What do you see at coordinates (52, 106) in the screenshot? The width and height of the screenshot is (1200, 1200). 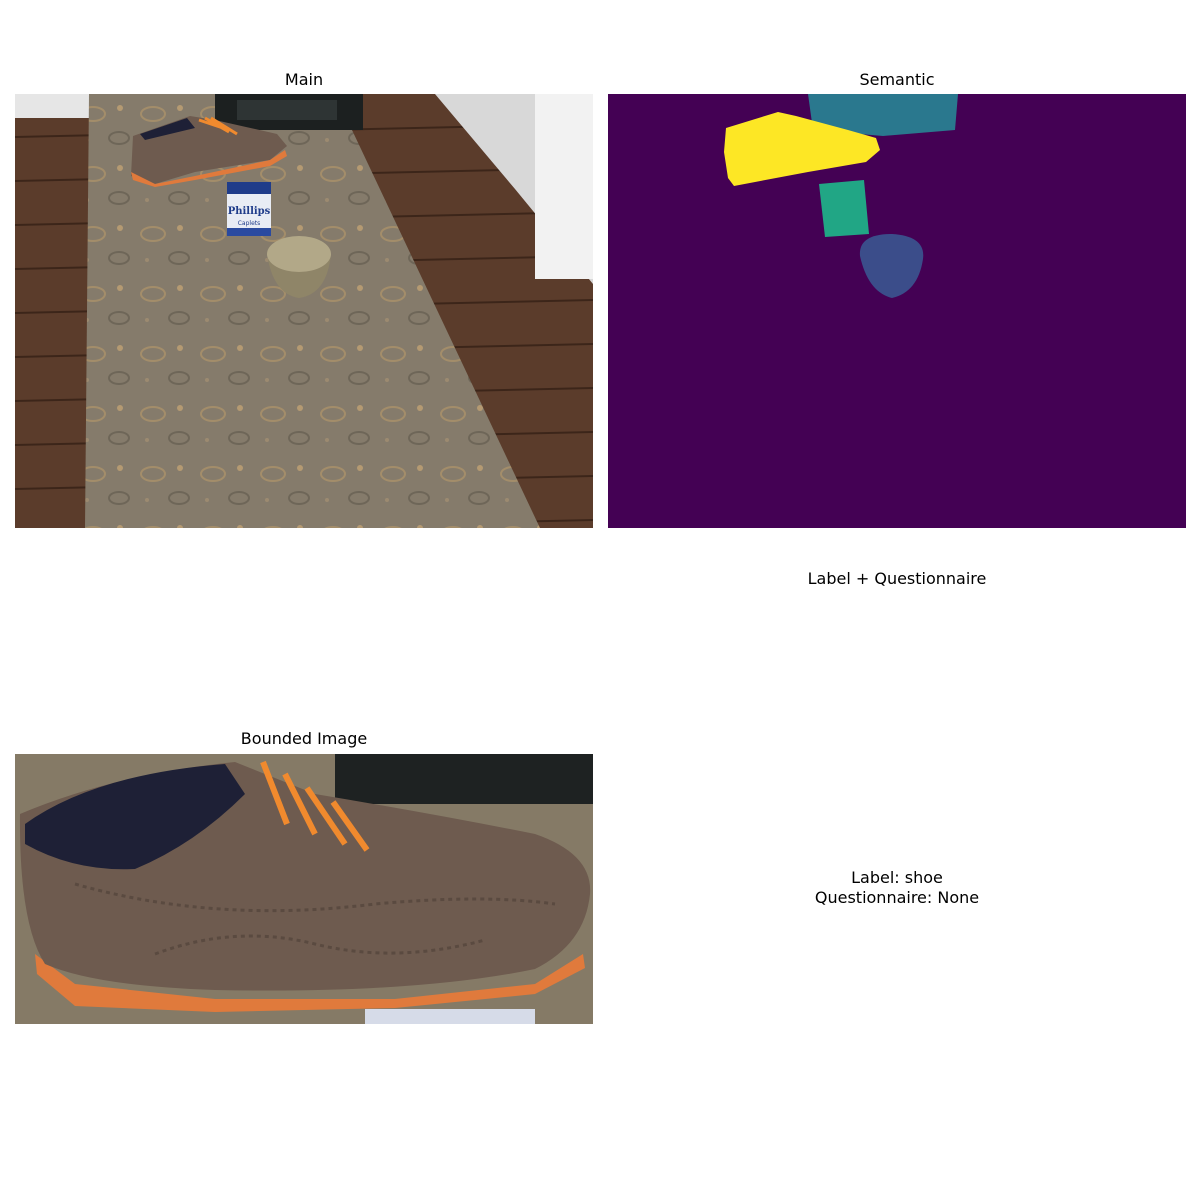 I see `wall-left` at bounding box center [52, 106].